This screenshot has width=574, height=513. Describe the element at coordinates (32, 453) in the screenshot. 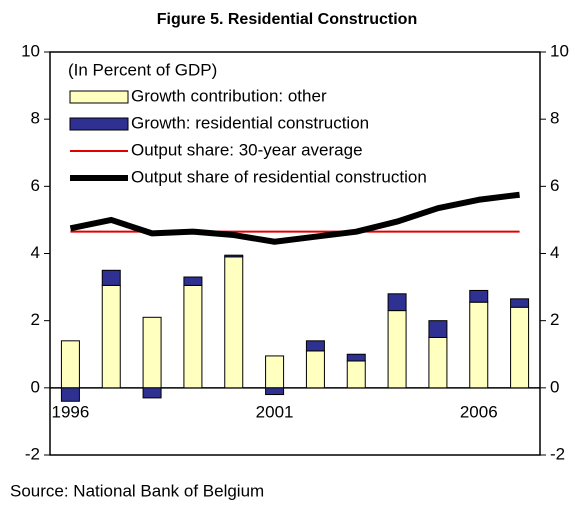

I see `y-tick-label: -2` at that location.